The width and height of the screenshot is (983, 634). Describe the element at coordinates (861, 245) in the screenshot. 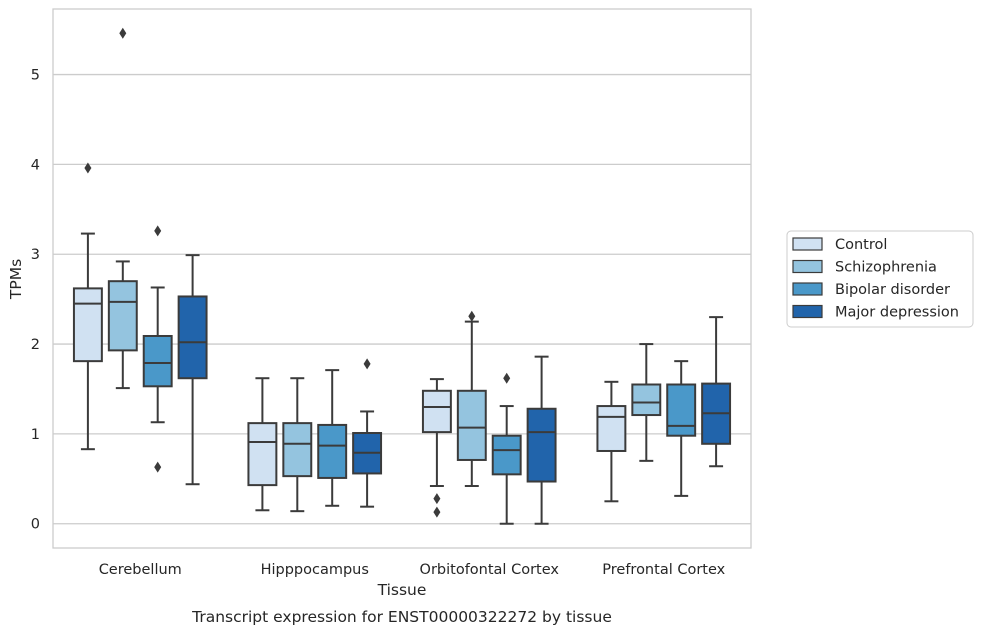

I see `legend-label: Control` at that location.